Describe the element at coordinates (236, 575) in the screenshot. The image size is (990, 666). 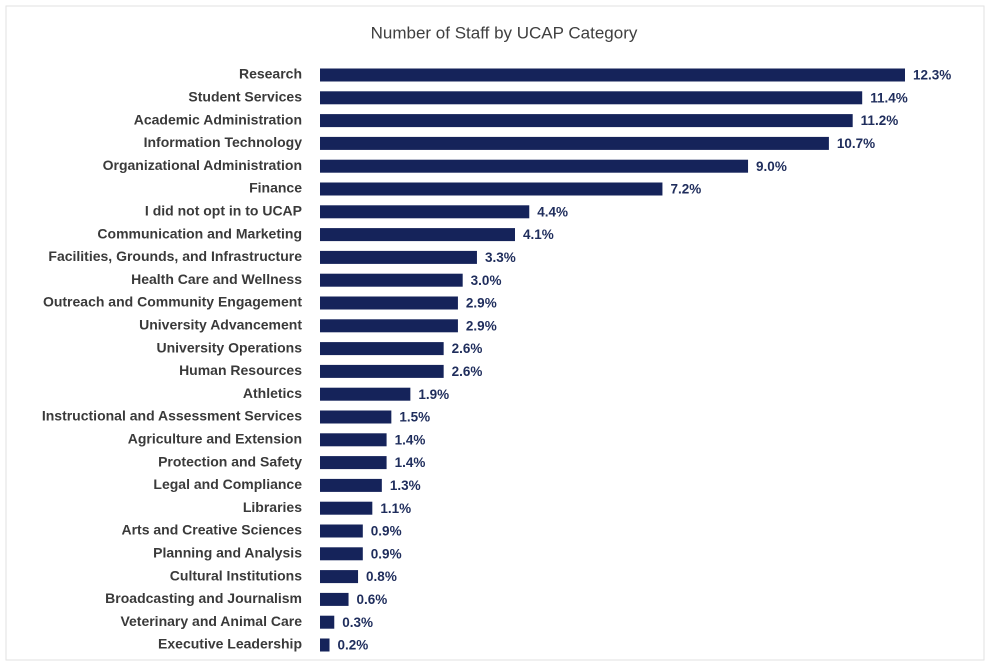
I see `category-label: Cultural Institutions` at that location.